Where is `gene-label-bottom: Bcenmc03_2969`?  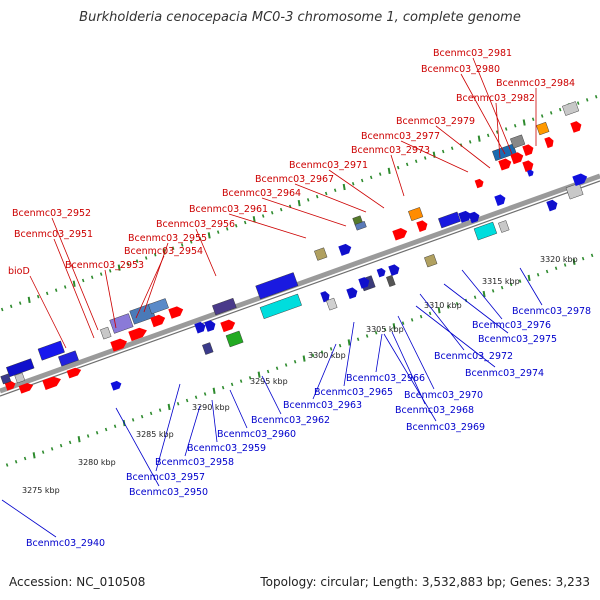 gene-label-bottom: Bcenmc03_2969 is located at coordinates (445, 427).